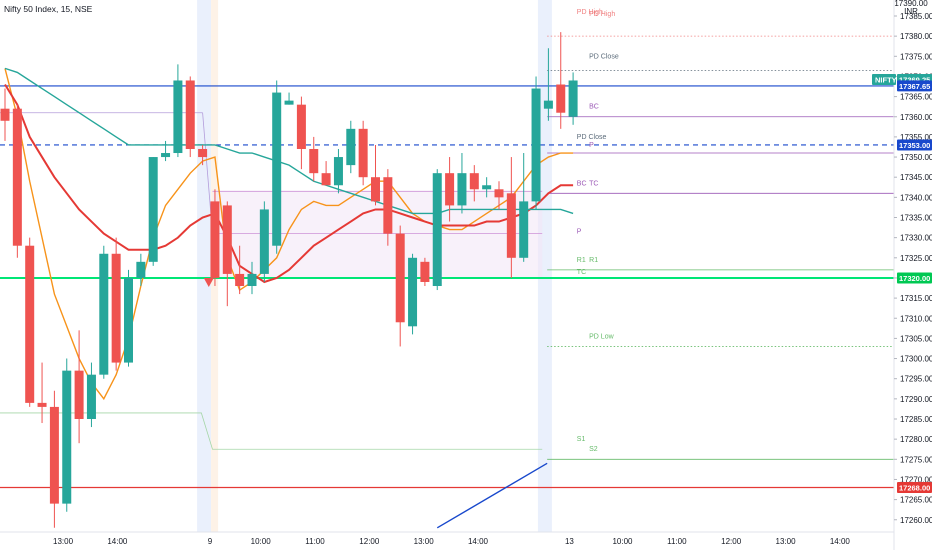 This screenshot has width=932, height=550. What do you see at coordinates (569, 541) in the screenshot?
I see `time-tick-label: 13` at bounding box center [569, 541].